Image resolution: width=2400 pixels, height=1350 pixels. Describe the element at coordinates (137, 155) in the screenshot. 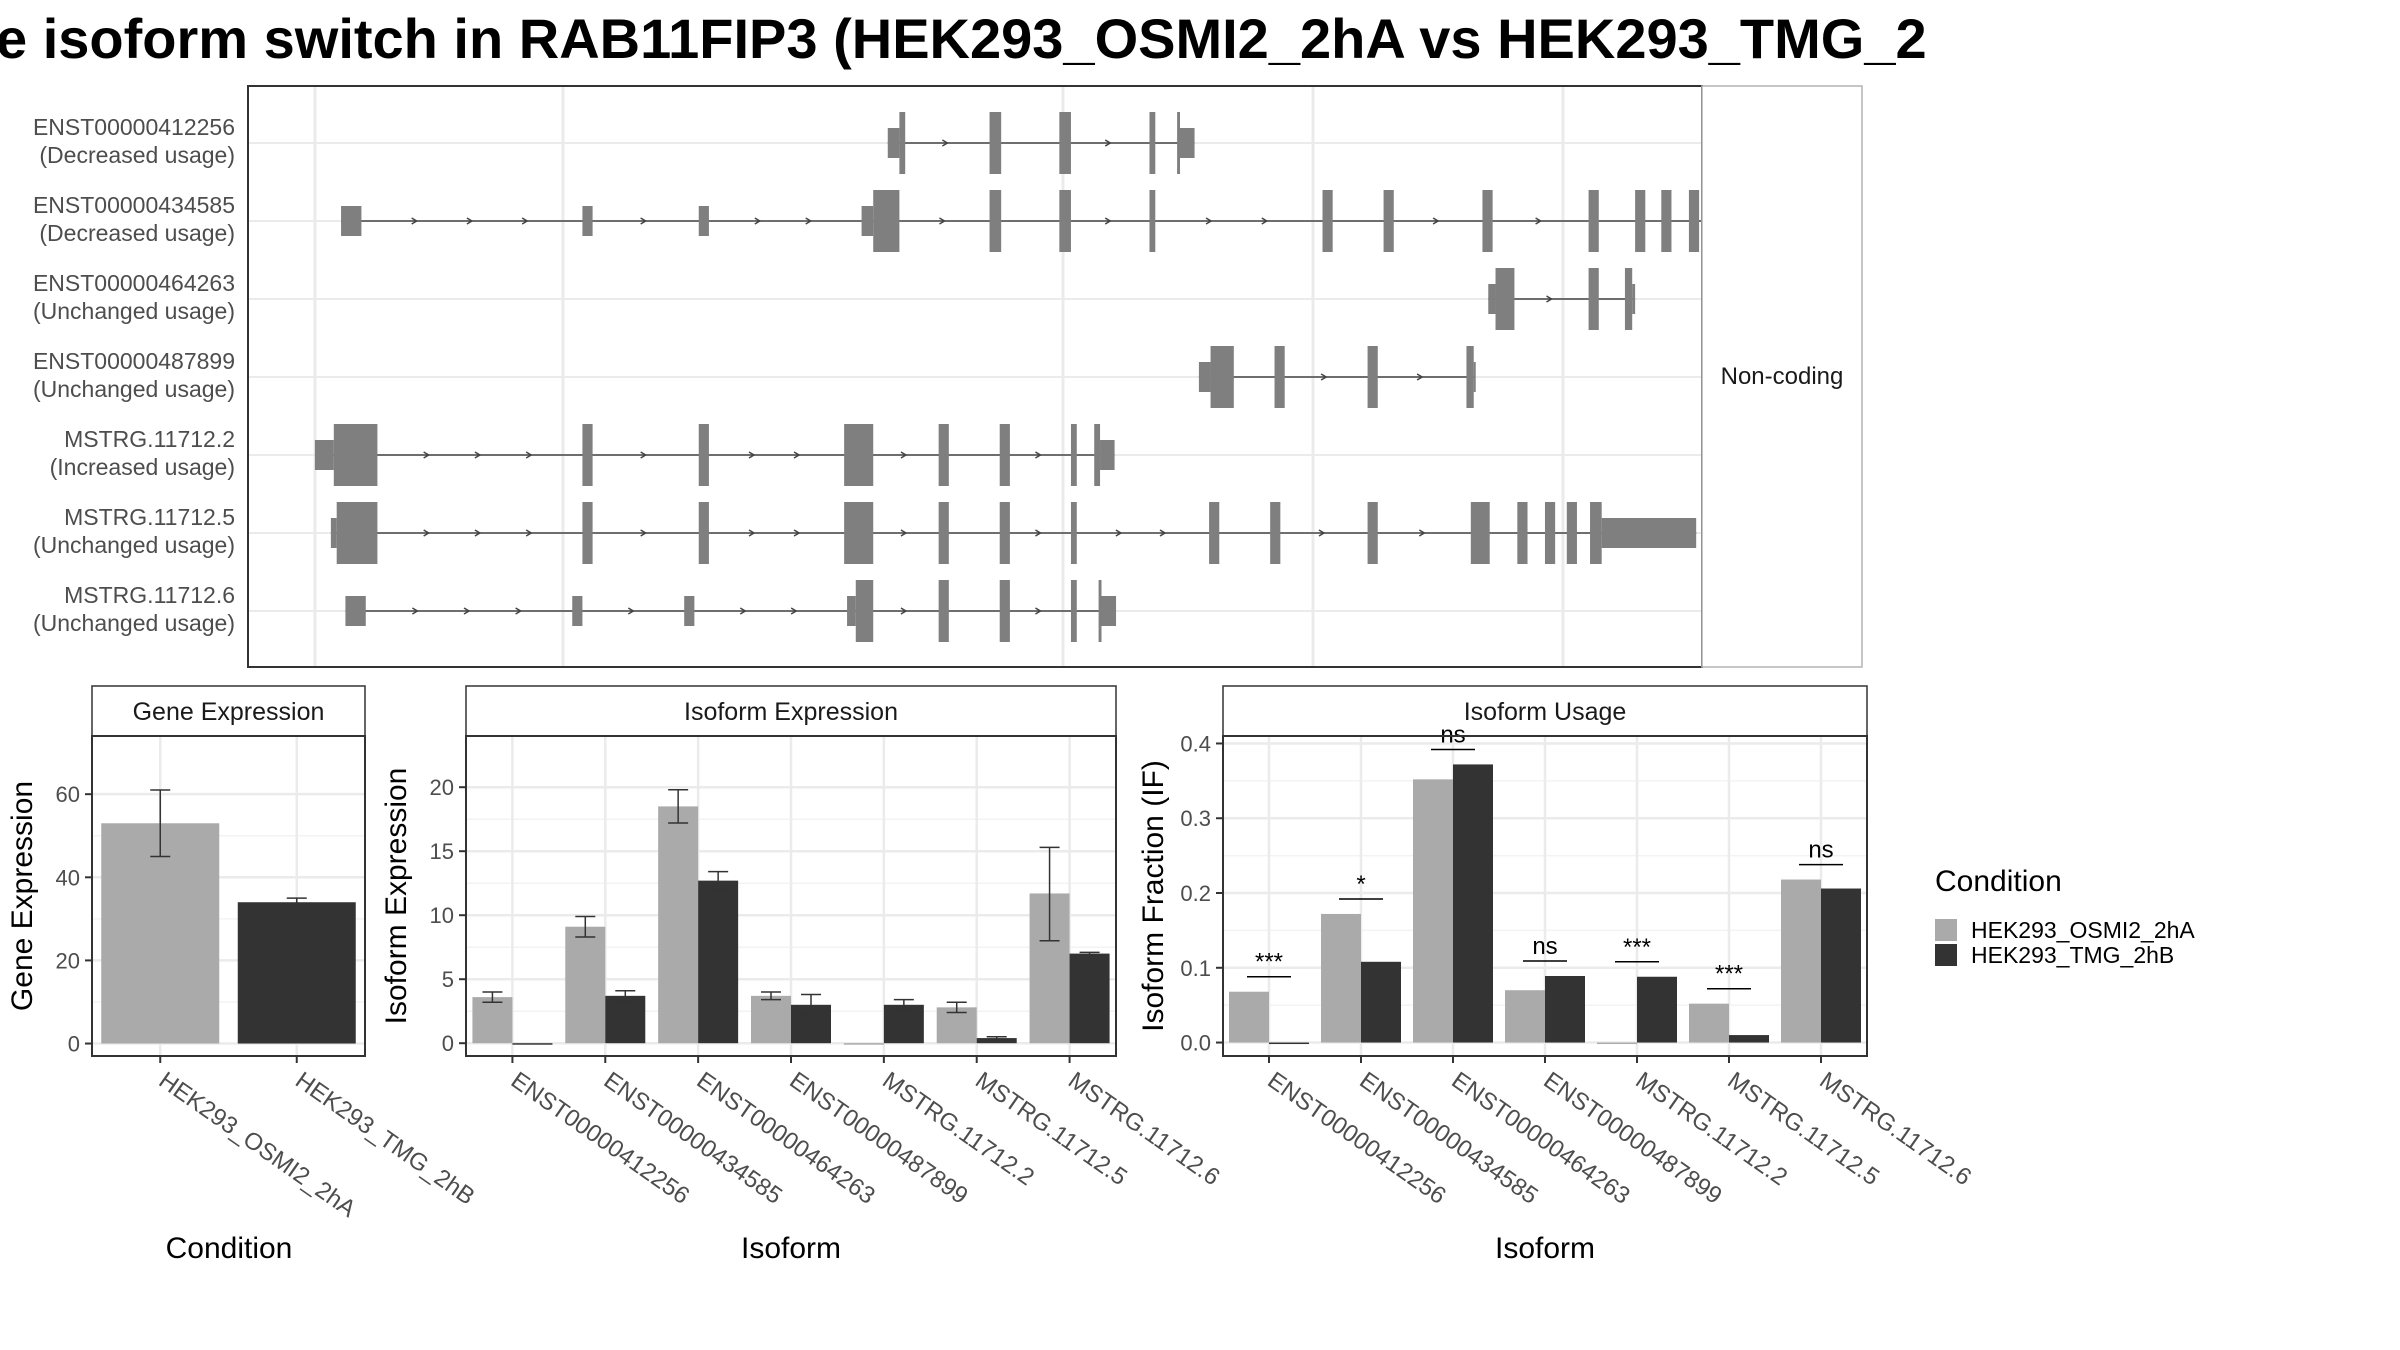

I see `transcript-usage-label: (Decreased usage)` at that location.